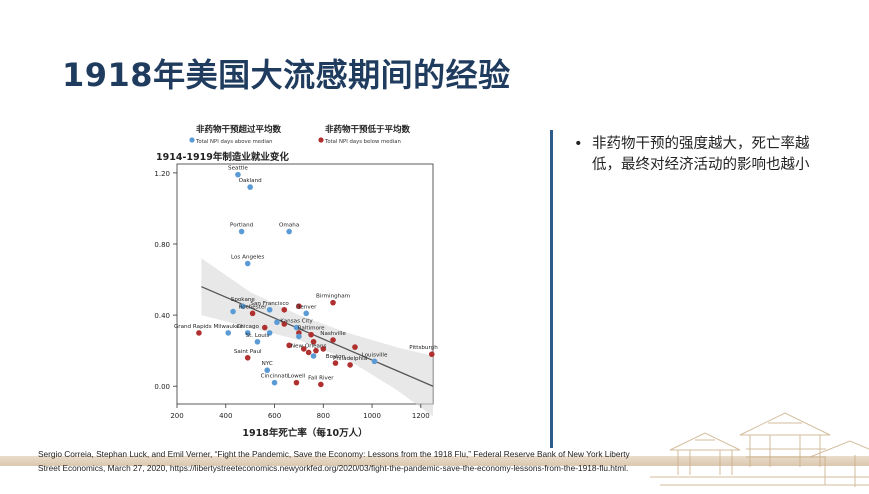 This screenshot has width=869, height=494. What do you see at coordinates (222, 157) in the screenshot?
I see `chart-title: 1914-1919年制造业就业变化` at bounding box center [222, 157].